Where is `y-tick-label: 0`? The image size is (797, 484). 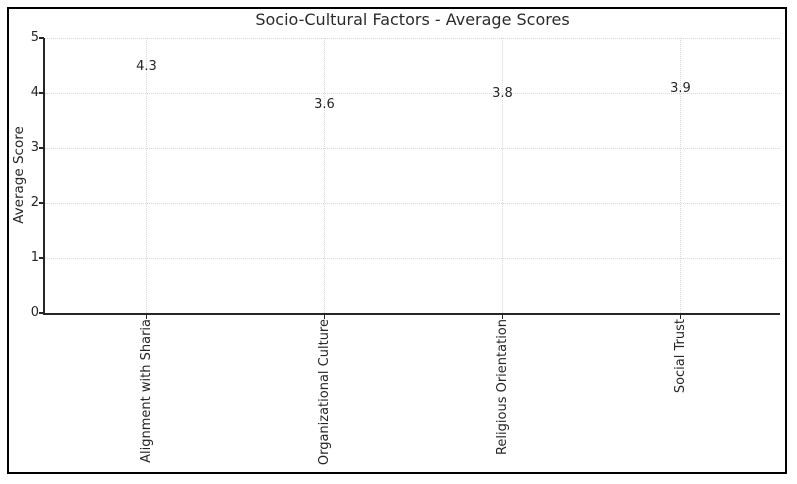
y-tick-label: 0 is located at coordinates (34, 312).